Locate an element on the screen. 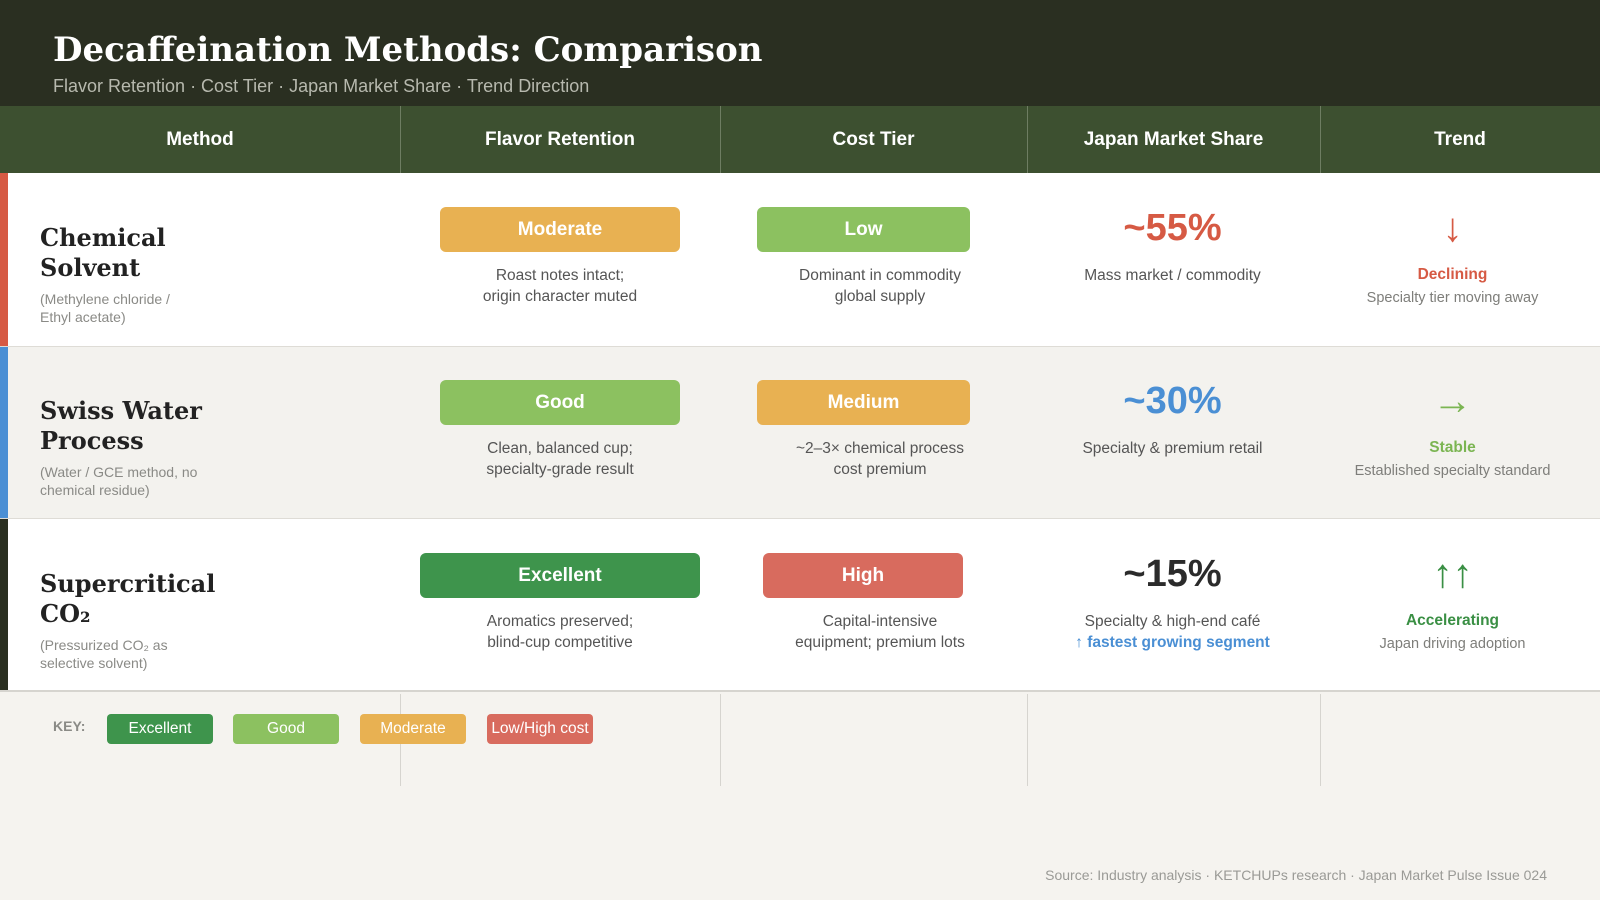 The image size is (1600, 900). cost-tier-note: Dominant in commodity global supply is located at coordinates (880, 286).